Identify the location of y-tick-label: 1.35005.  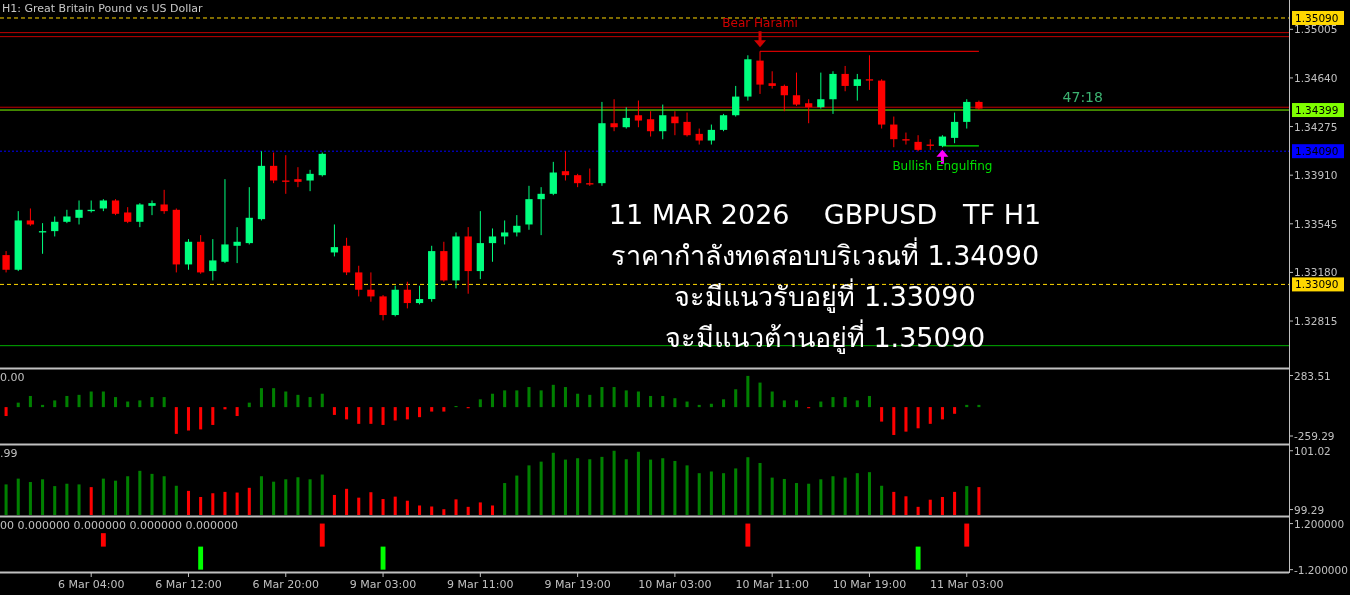
(1316, 29).